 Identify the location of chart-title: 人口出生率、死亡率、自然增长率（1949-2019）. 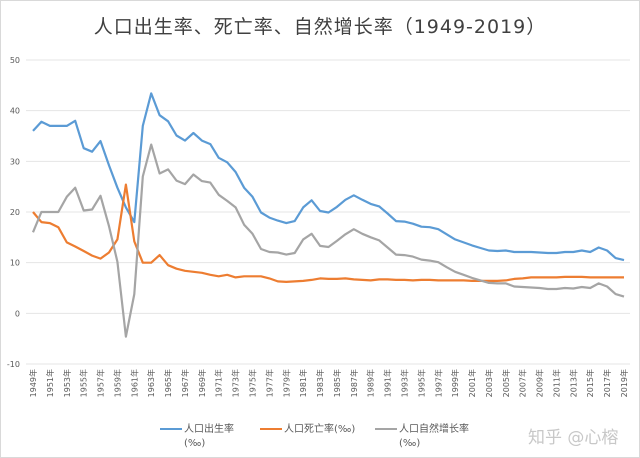
(320, 27).